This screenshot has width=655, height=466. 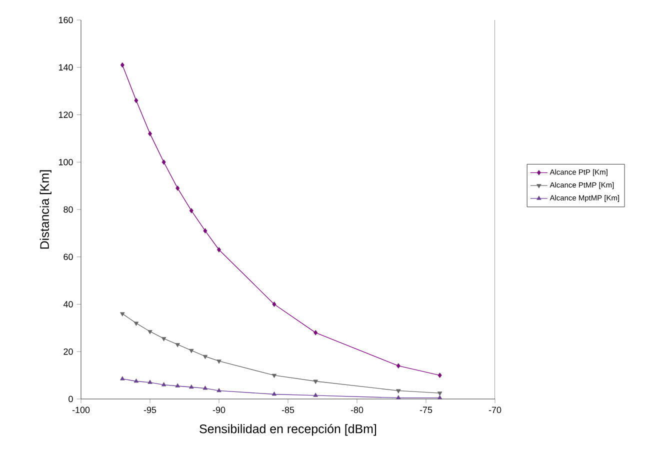 What do you see at coordinates (65, 67) in the screenshot?
I see `y-tick-label: 140` at bounding box center [65, 67].